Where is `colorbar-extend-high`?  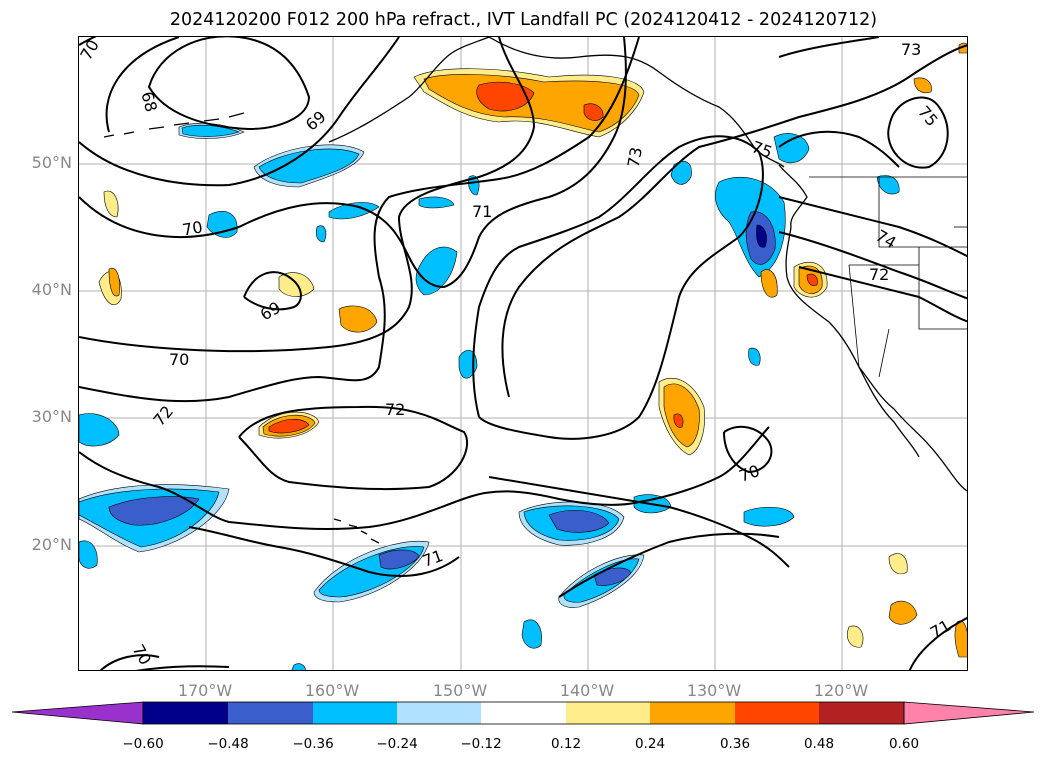 colorbar-extend-high is located at coordinates (969, 713).